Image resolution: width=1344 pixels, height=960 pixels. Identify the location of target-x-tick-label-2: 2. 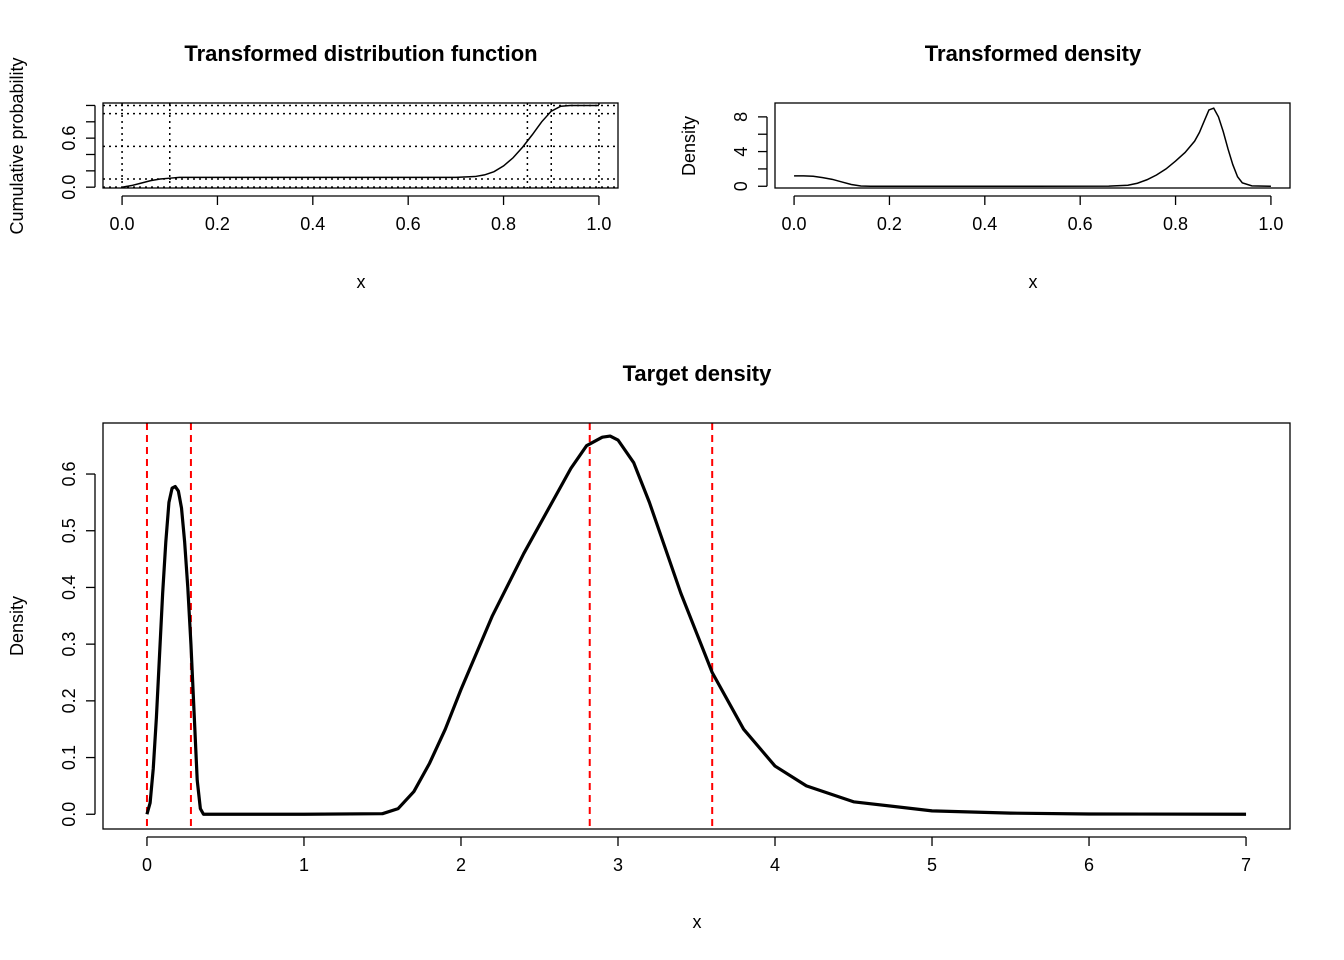
(461, 865).